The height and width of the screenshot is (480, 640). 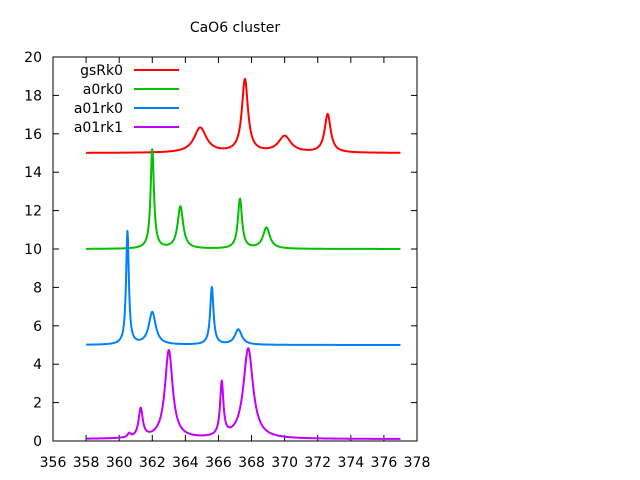 What do you see at coordinates (53, 463) in the screenshot?
I see `x-tick-label: 356` at bounding box center [53, 463].